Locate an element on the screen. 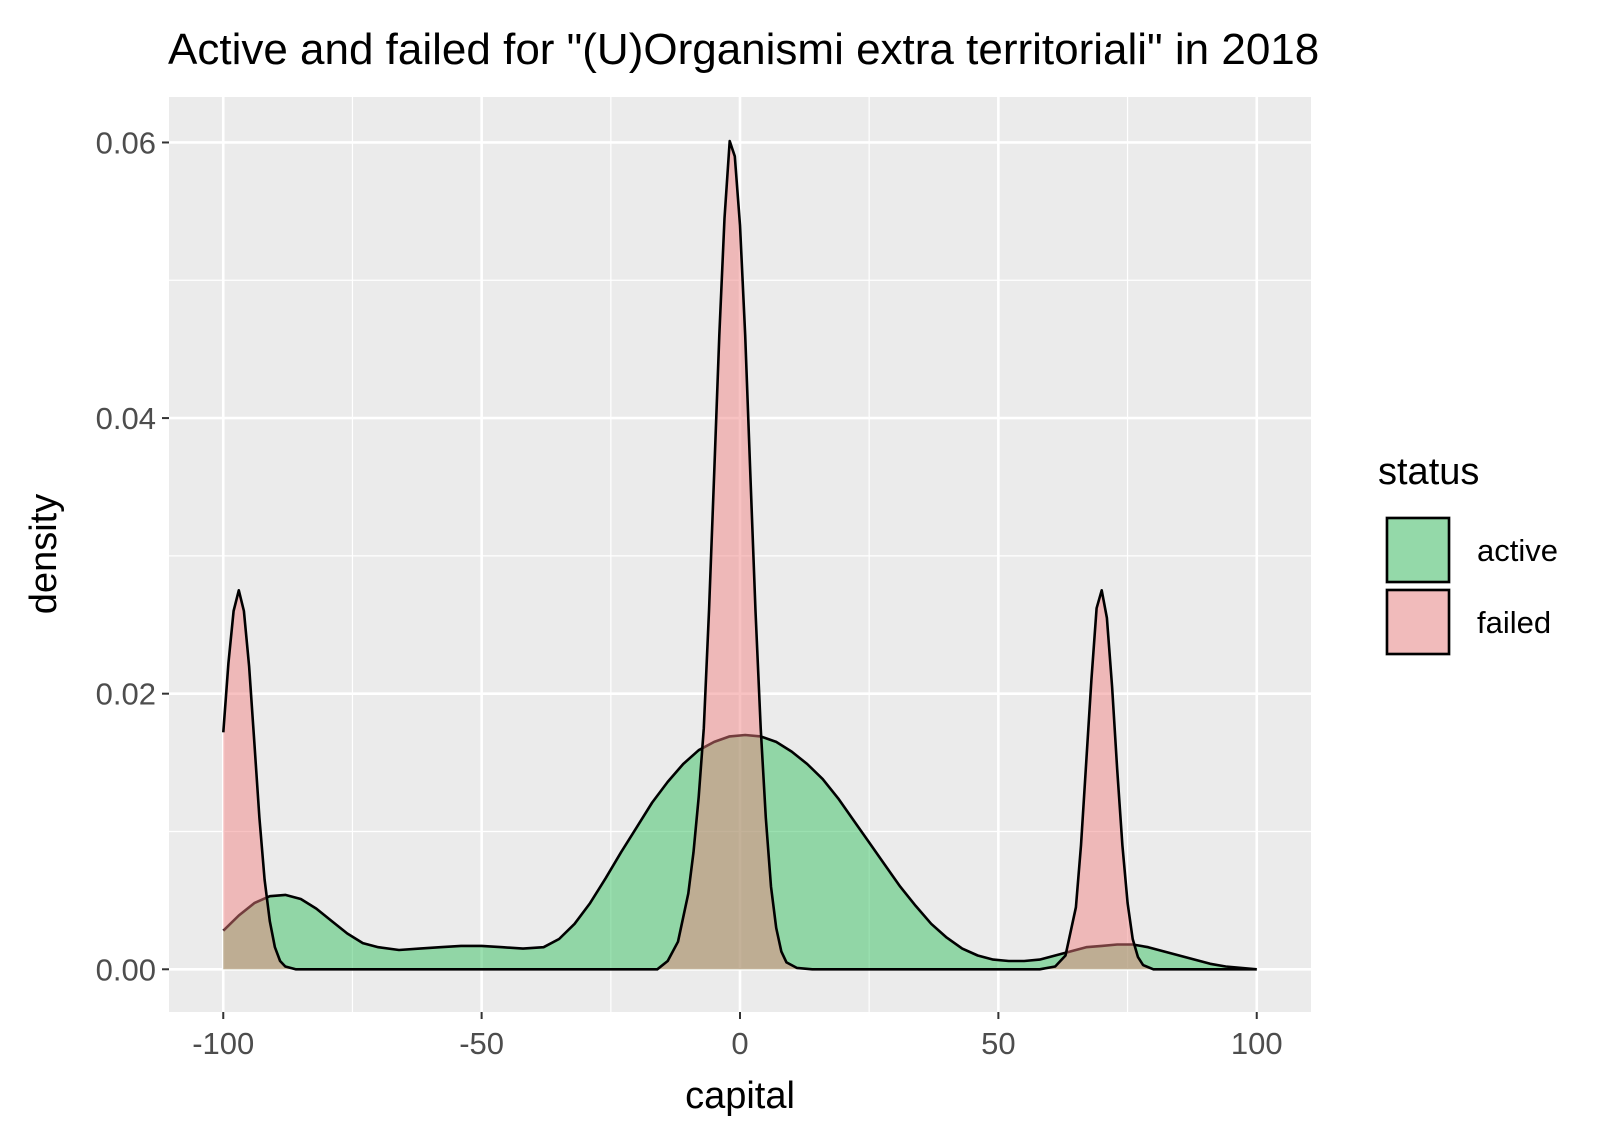  y-axis-label: density is located at coordinates (44, 554).